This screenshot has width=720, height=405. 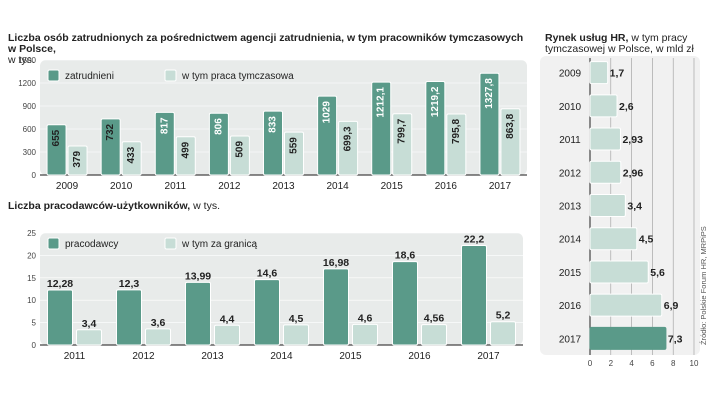 I want to click on chart1-ytick: 600, so click(x=30, y=129).